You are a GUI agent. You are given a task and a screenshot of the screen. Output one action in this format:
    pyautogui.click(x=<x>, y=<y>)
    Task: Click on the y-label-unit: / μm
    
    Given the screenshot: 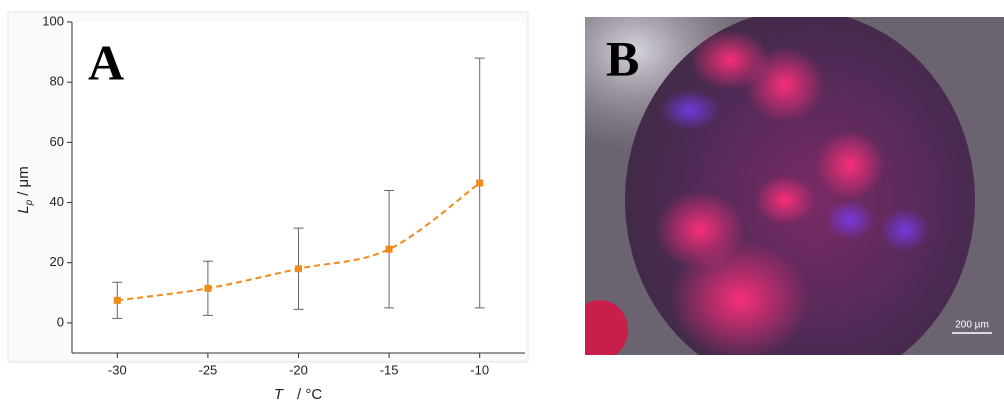 What is the action you would take?
    pyautogui.click(x=23, y=180)
    